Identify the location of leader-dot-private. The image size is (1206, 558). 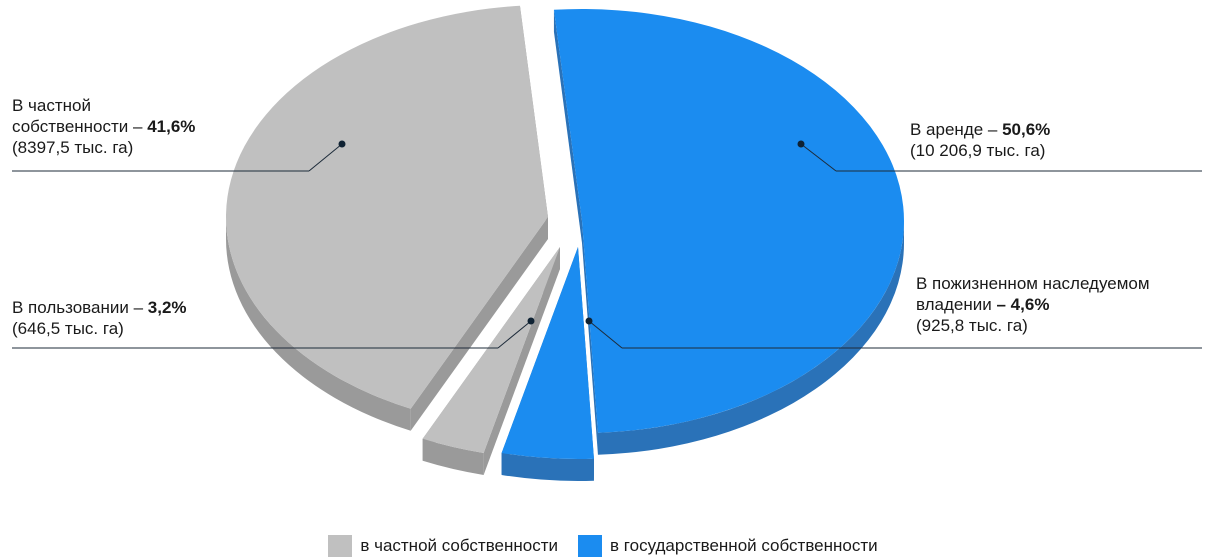
(342, 144).